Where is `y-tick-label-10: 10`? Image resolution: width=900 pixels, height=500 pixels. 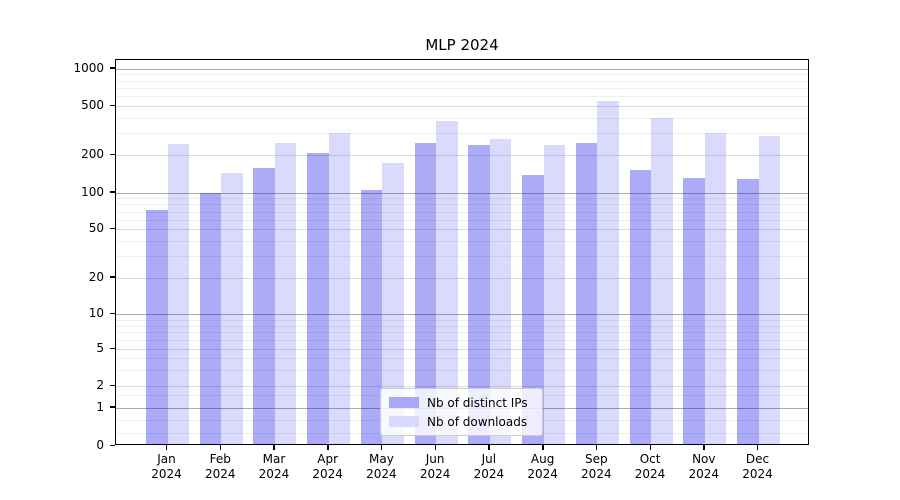 y-tick-label-10: 10 is located at coordinates (96, 313).